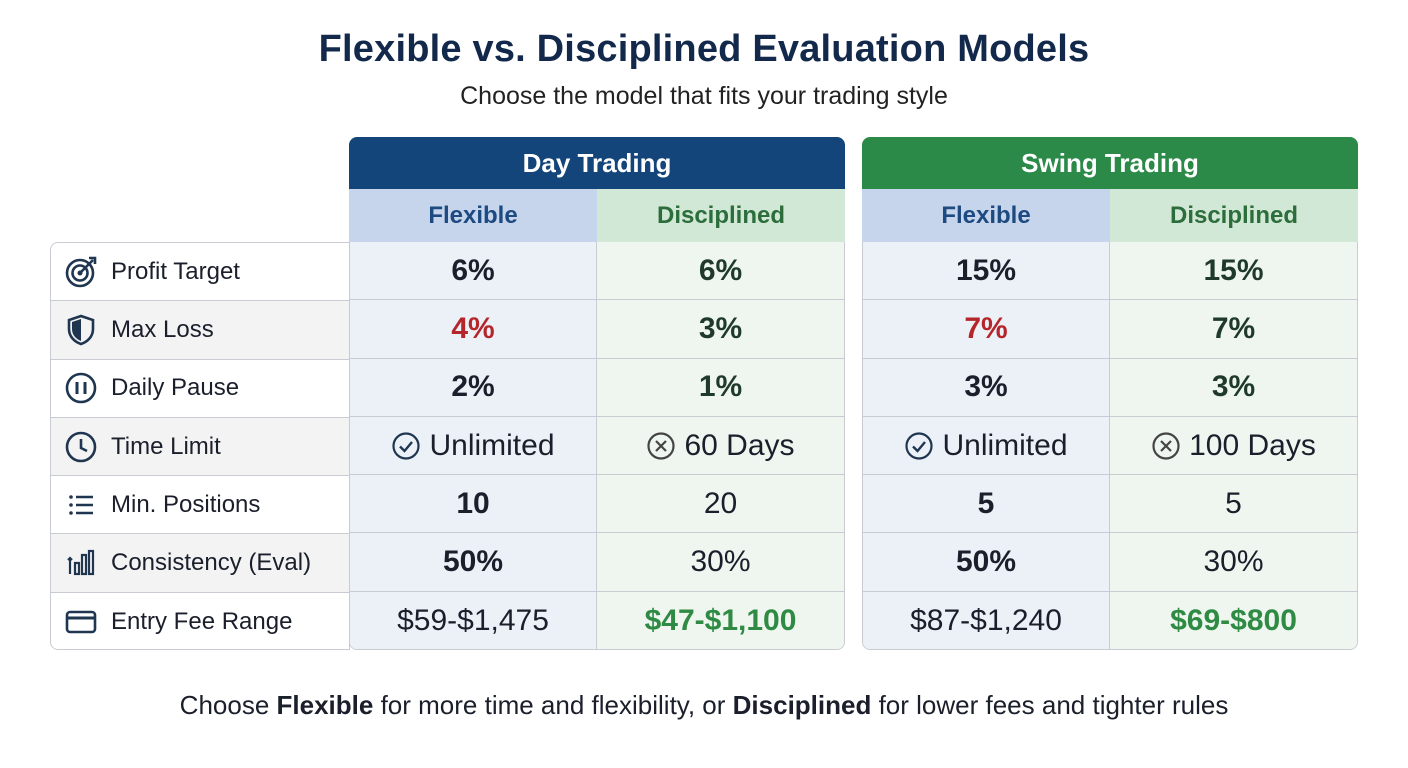  Describe the element at coordinates (721, 215) in the screenshot. I see `day-disciplined-header: Disciplined` at that location.